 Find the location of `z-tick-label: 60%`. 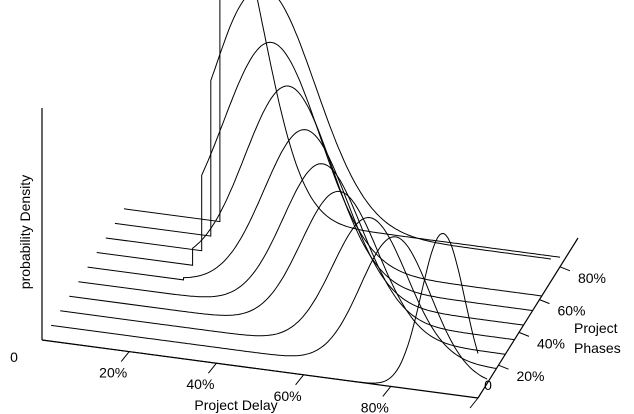

z-tick-label: 60% is located at coordinates (571, 311).